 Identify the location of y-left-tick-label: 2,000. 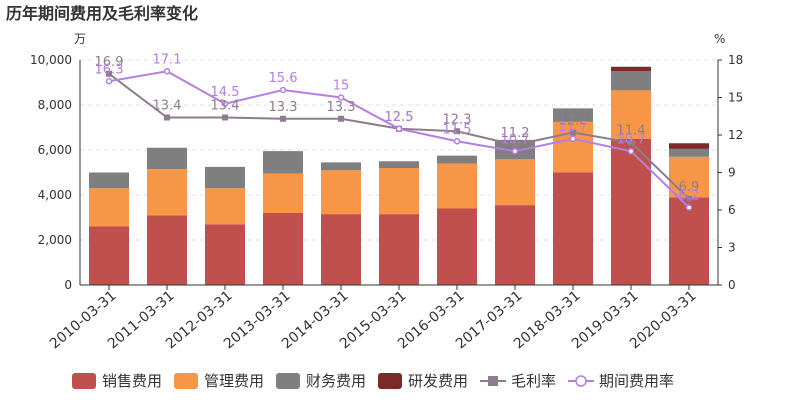
(55, 240).